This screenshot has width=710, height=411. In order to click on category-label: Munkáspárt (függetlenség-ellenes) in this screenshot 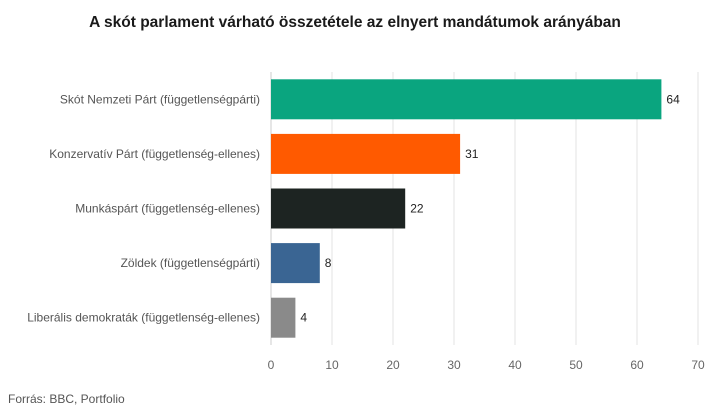, I will do `click(167, 209)`.